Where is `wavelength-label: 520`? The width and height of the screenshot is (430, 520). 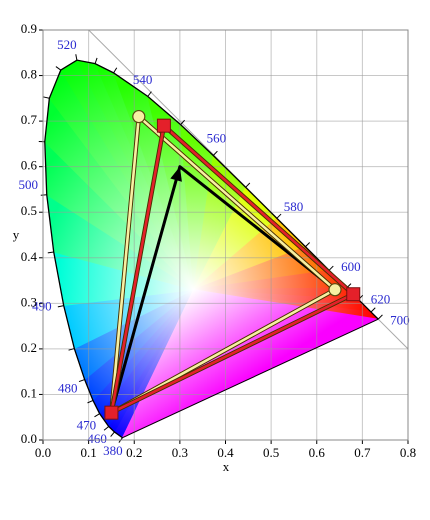 wavelength-label: 520 is located at coordinates (67, 44).